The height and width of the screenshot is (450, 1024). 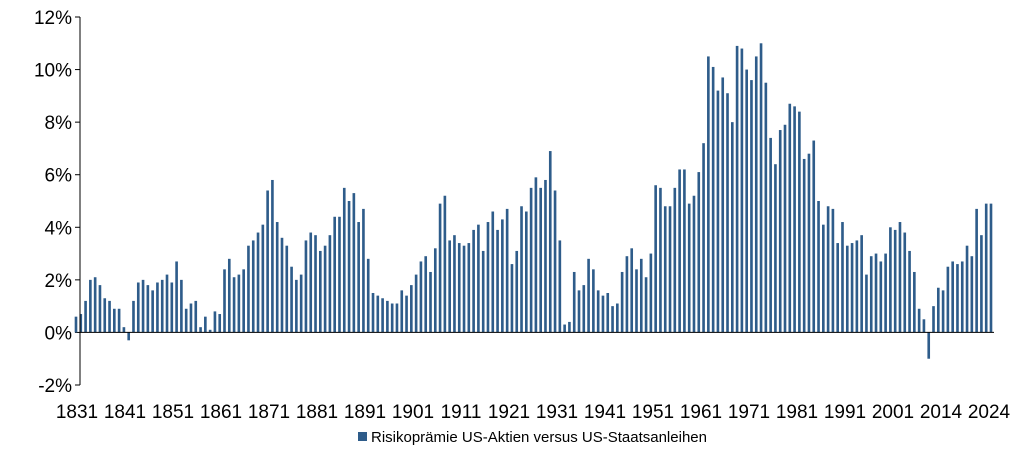 What do you see at coordinates (317, 412) in the screenshot?
I see `x-tick-label: 1881` at bounding box center [317, 412].